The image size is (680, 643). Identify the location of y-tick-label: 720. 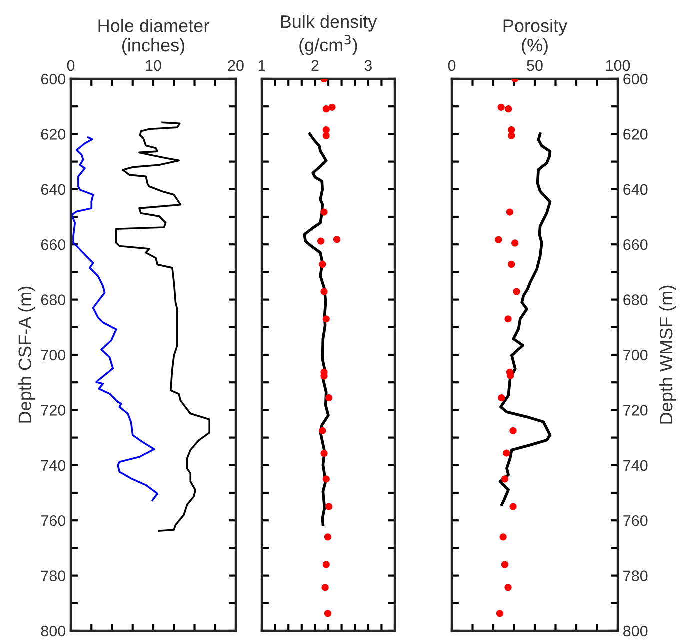
(53, 410).